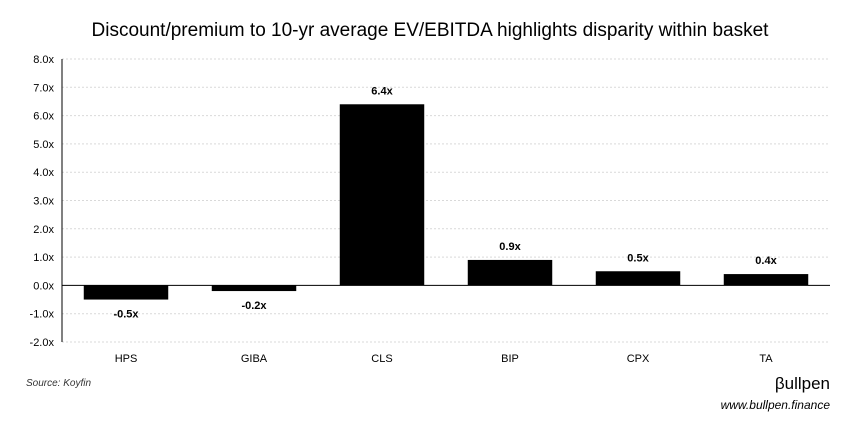 Image resolution: width=861 pixels, height=429 pixels. Describe the element at coordinates (776, 405) in the screenshot. I see `website-url: www.bullpen.finance` at that location.